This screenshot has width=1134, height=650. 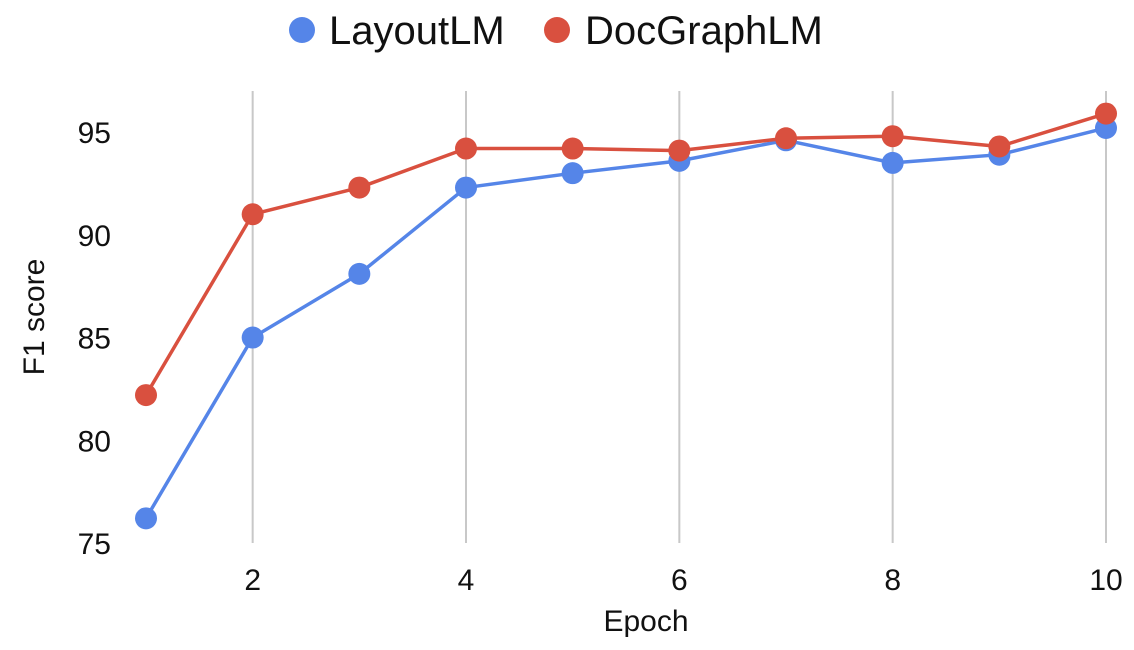 What do you see at coordinates (34, 317) in the screenshot?
I see `y-axis-title: F1 score` at bounding box center [34, 317].